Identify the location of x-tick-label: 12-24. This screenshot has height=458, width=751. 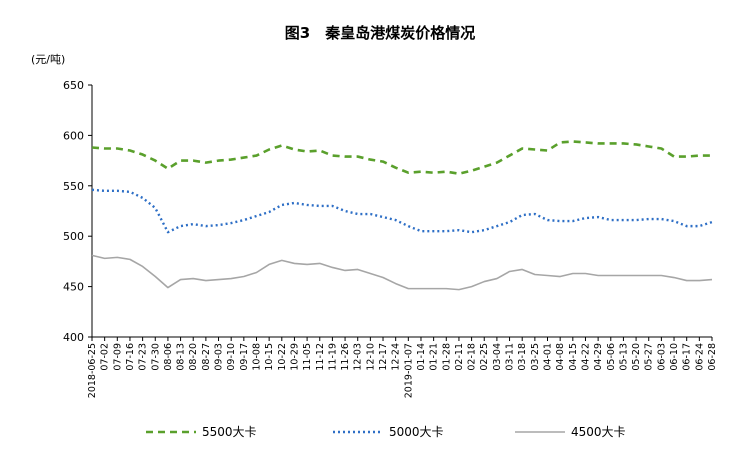
(396, 357).